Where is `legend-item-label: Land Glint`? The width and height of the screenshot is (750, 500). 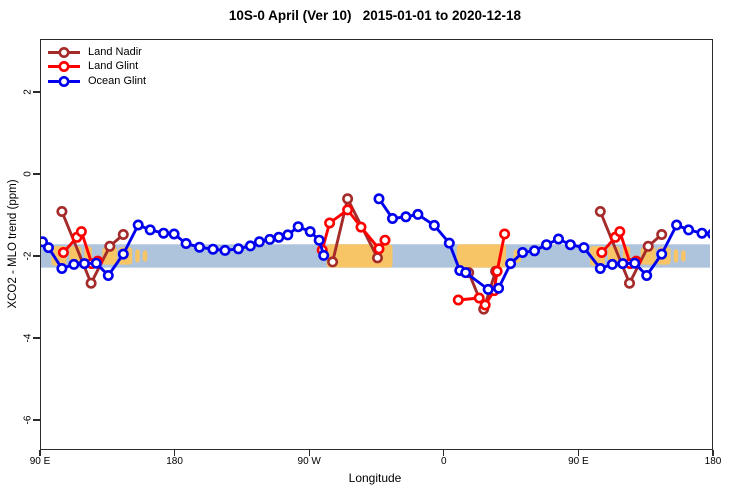
legend-item-label: Land Glint is located at coordinates (113, 66).